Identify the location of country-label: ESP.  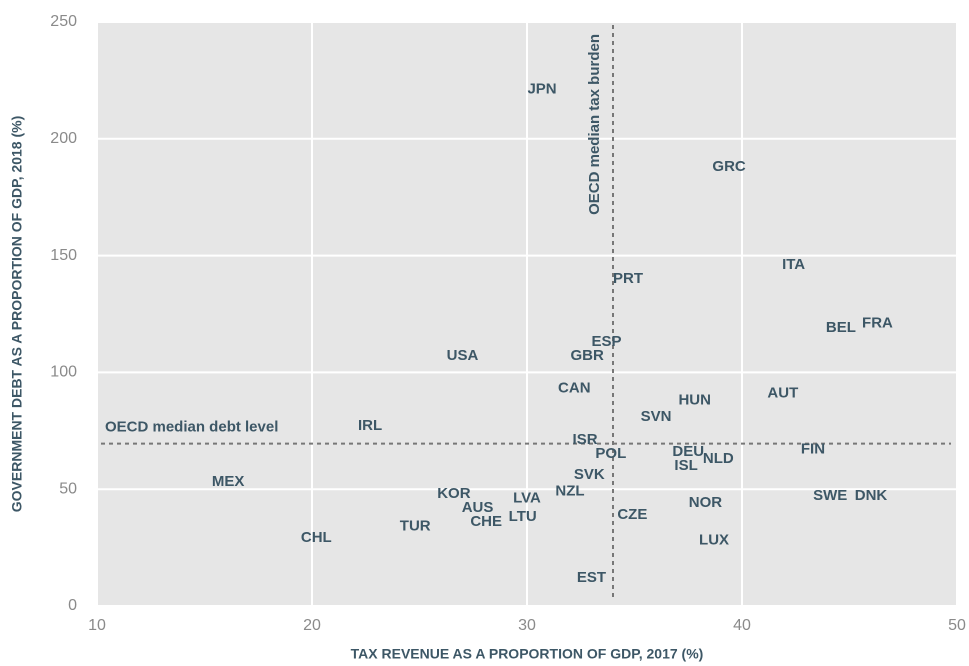
(607, 341).